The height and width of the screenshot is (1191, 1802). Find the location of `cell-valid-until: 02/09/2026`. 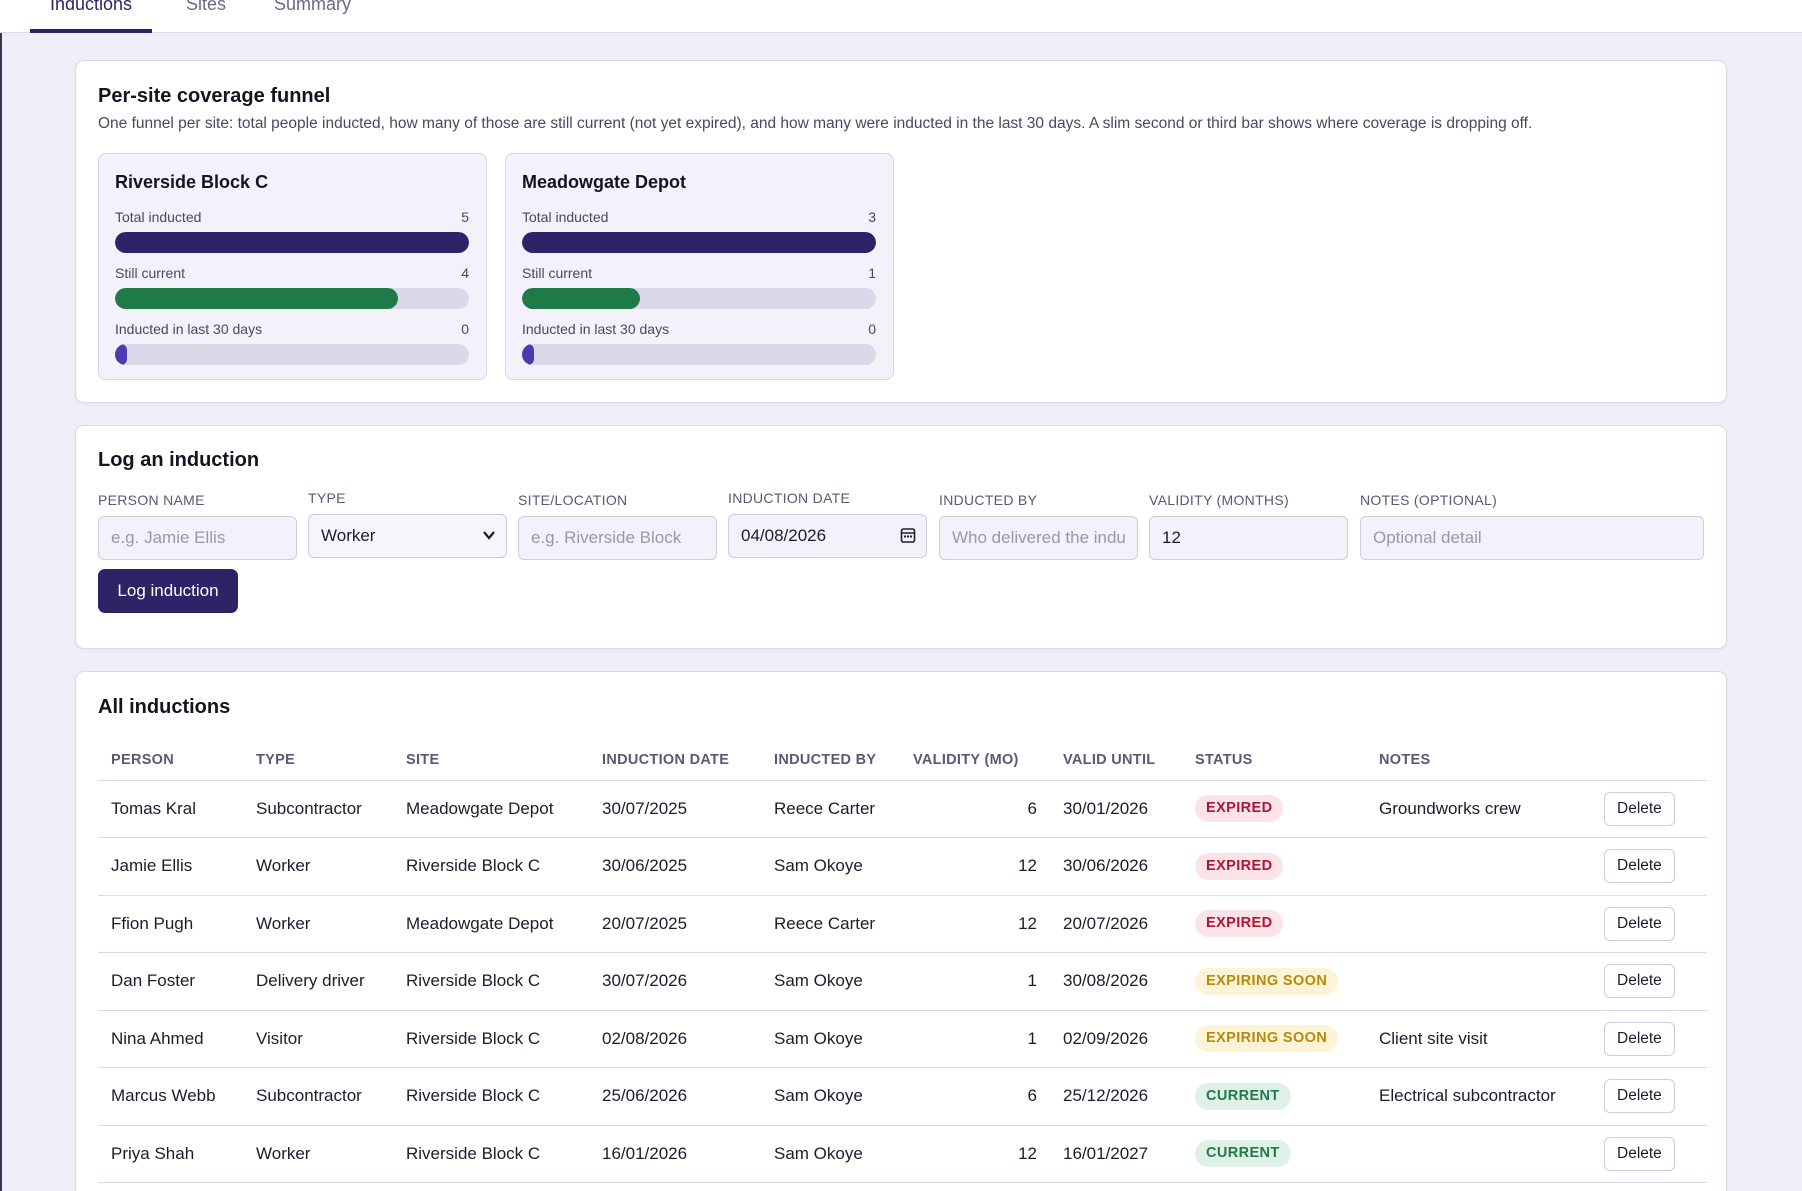

cell-valid-until: 02/09/2026 is located at coordinates (1116, 1039).